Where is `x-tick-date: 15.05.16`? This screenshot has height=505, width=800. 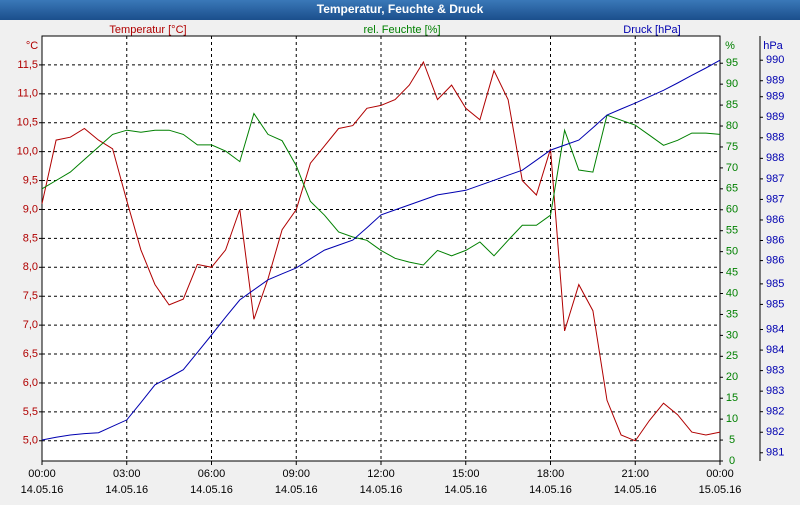
x-tick-date: 15.05.16 is located at coordinates (720, 490).